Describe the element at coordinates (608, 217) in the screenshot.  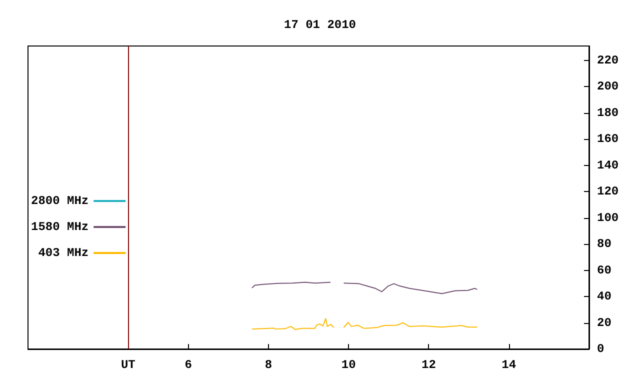
I see `y-tick-label: 100` at that location.